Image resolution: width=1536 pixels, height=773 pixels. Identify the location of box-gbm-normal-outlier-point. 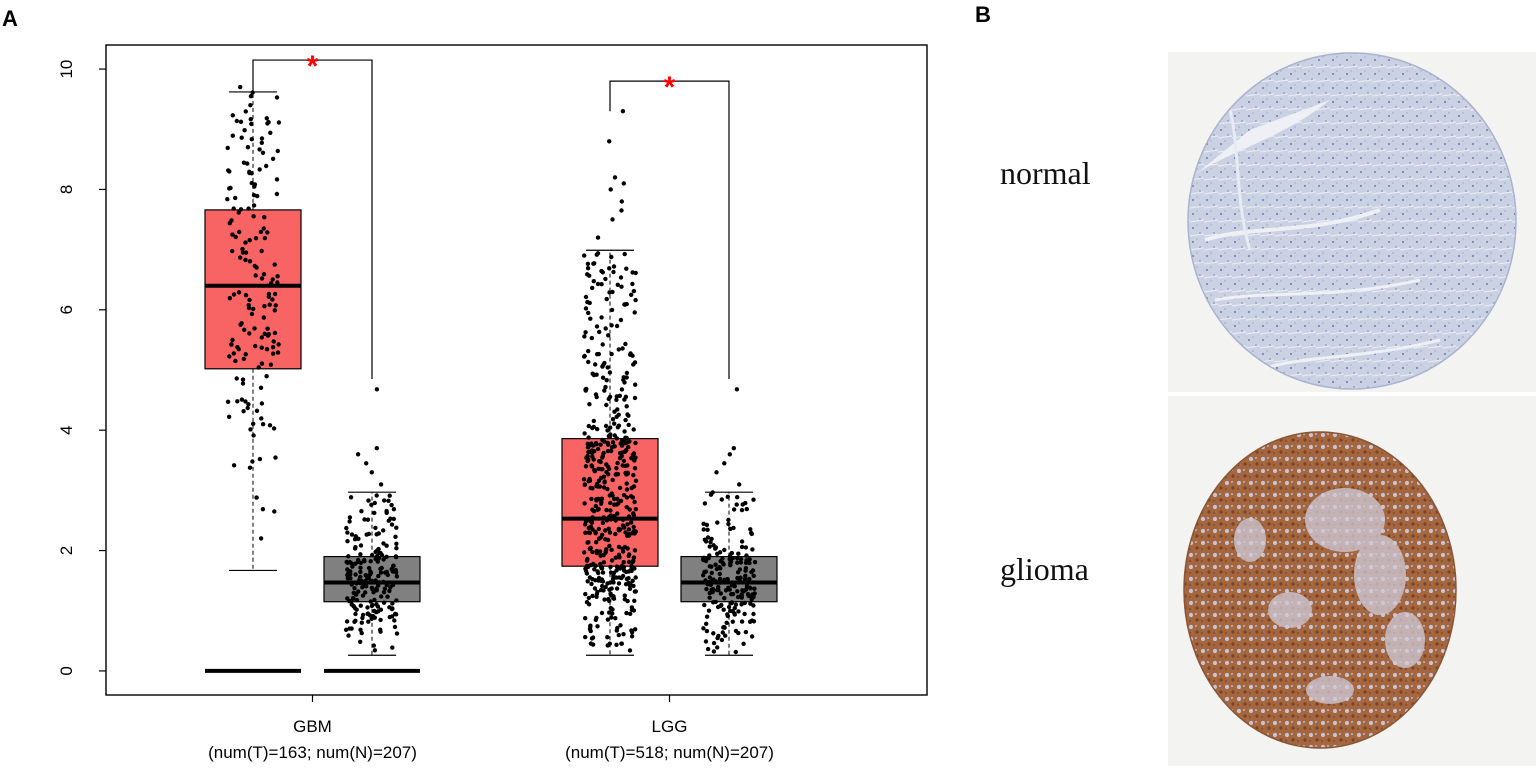
(358, 454).